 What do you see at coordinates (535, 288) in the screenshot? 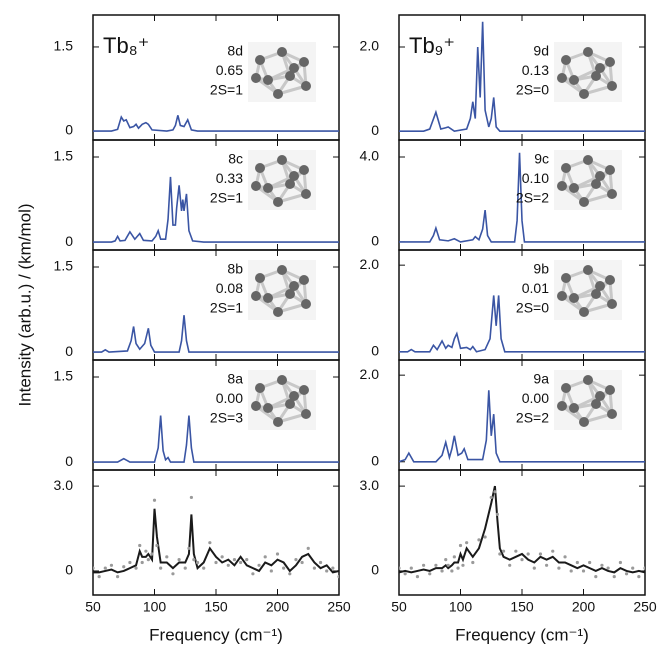
I see `annotation: 0.01` at bounding box center [535, 288].